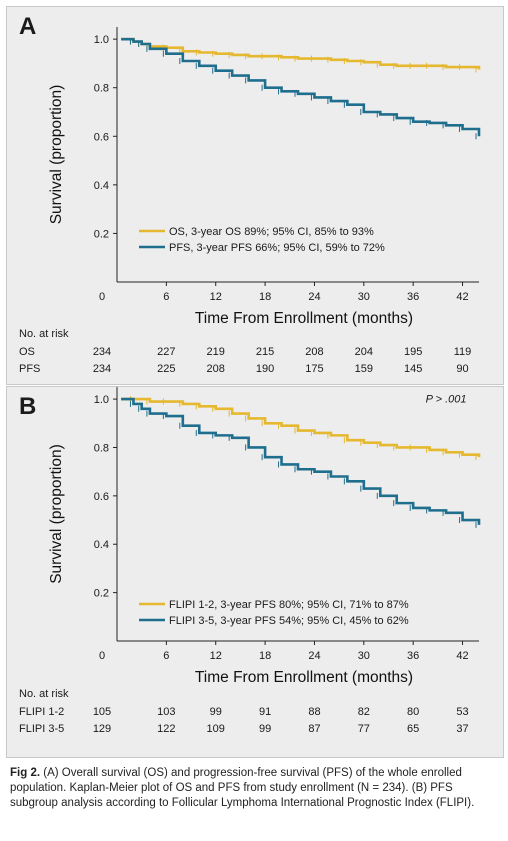 This screenshot has width=508, height=841. What do you see at coordinates (363, 712) in the screenshot?
I see `risk-count: 82` at bounding box center [363, 712].